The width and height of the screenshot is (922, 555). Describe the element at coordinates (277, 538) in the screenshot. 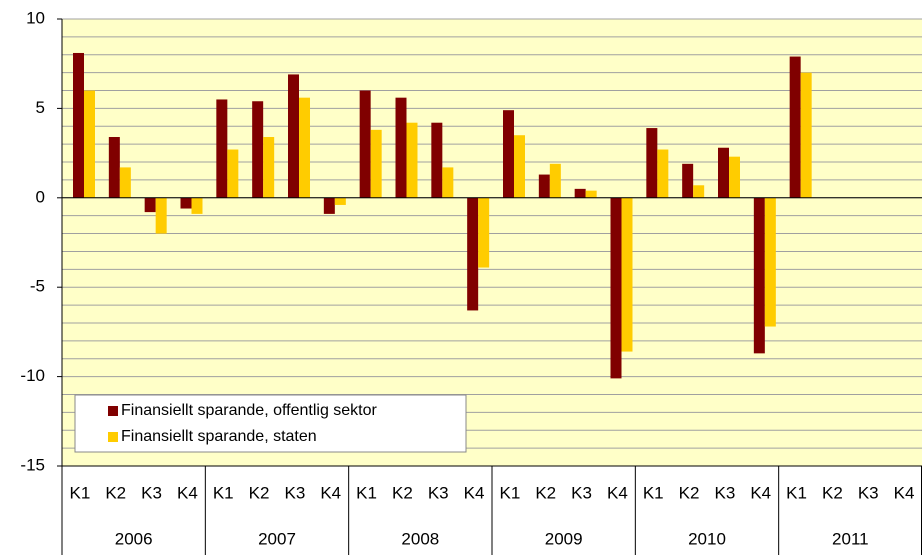

I see `group-label: 2007` at that location.